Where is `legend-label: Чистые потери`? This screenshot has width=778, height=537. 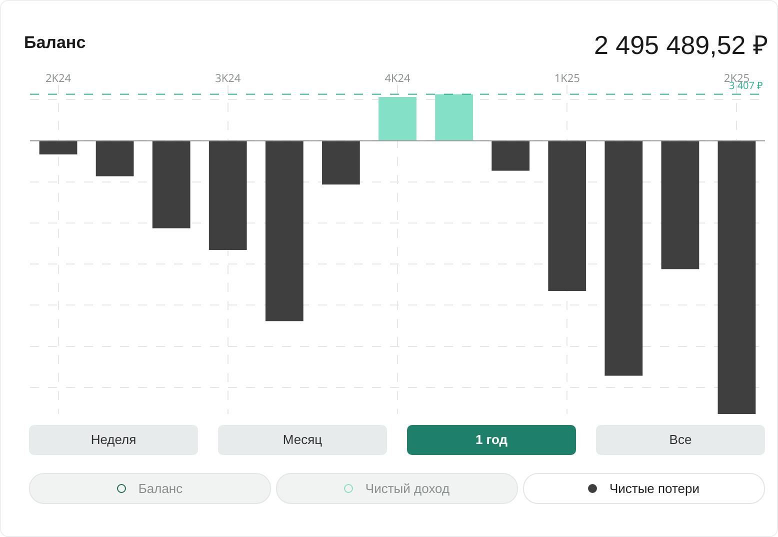 legend-label: Чистые потери is located at coordinates (654, 488).